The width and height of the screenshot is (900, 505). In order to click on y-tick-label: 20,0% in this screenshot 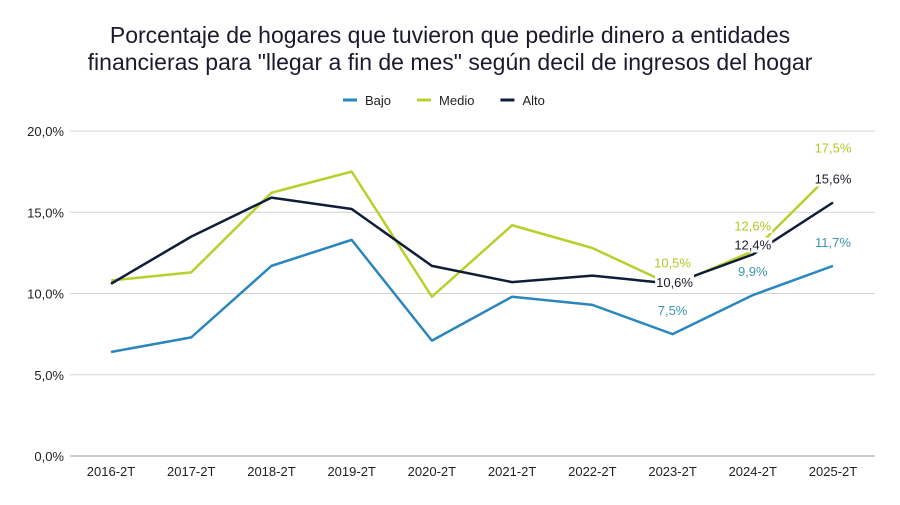, I will do `click(45, 131)`.